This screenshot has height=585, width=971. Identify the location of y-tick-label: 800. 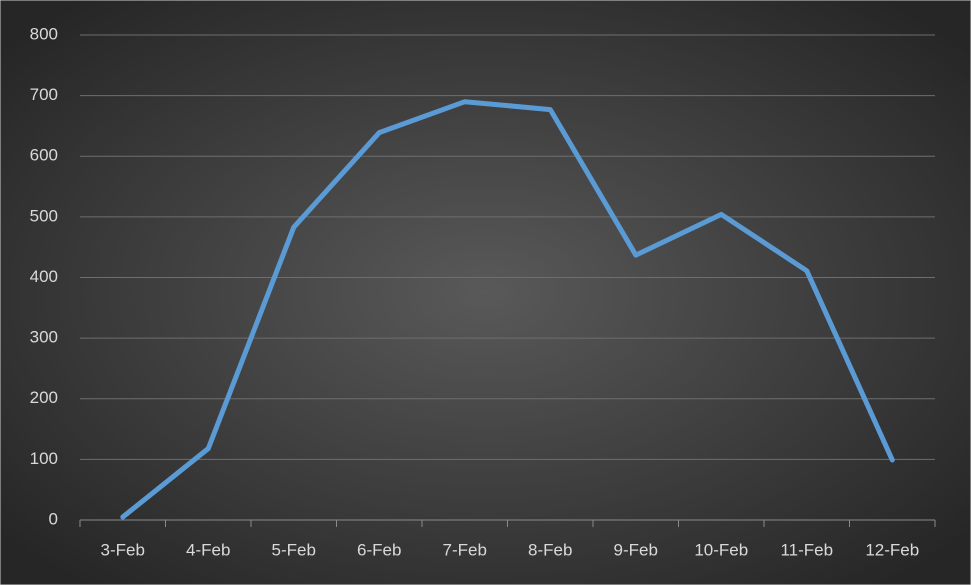
(44, 33).